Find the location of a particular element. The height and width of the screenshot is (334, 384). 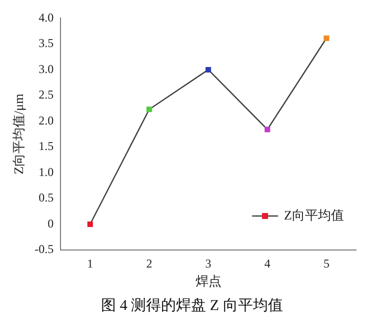

y-tick-label: -0.5 is located at coordinates (44, 249).